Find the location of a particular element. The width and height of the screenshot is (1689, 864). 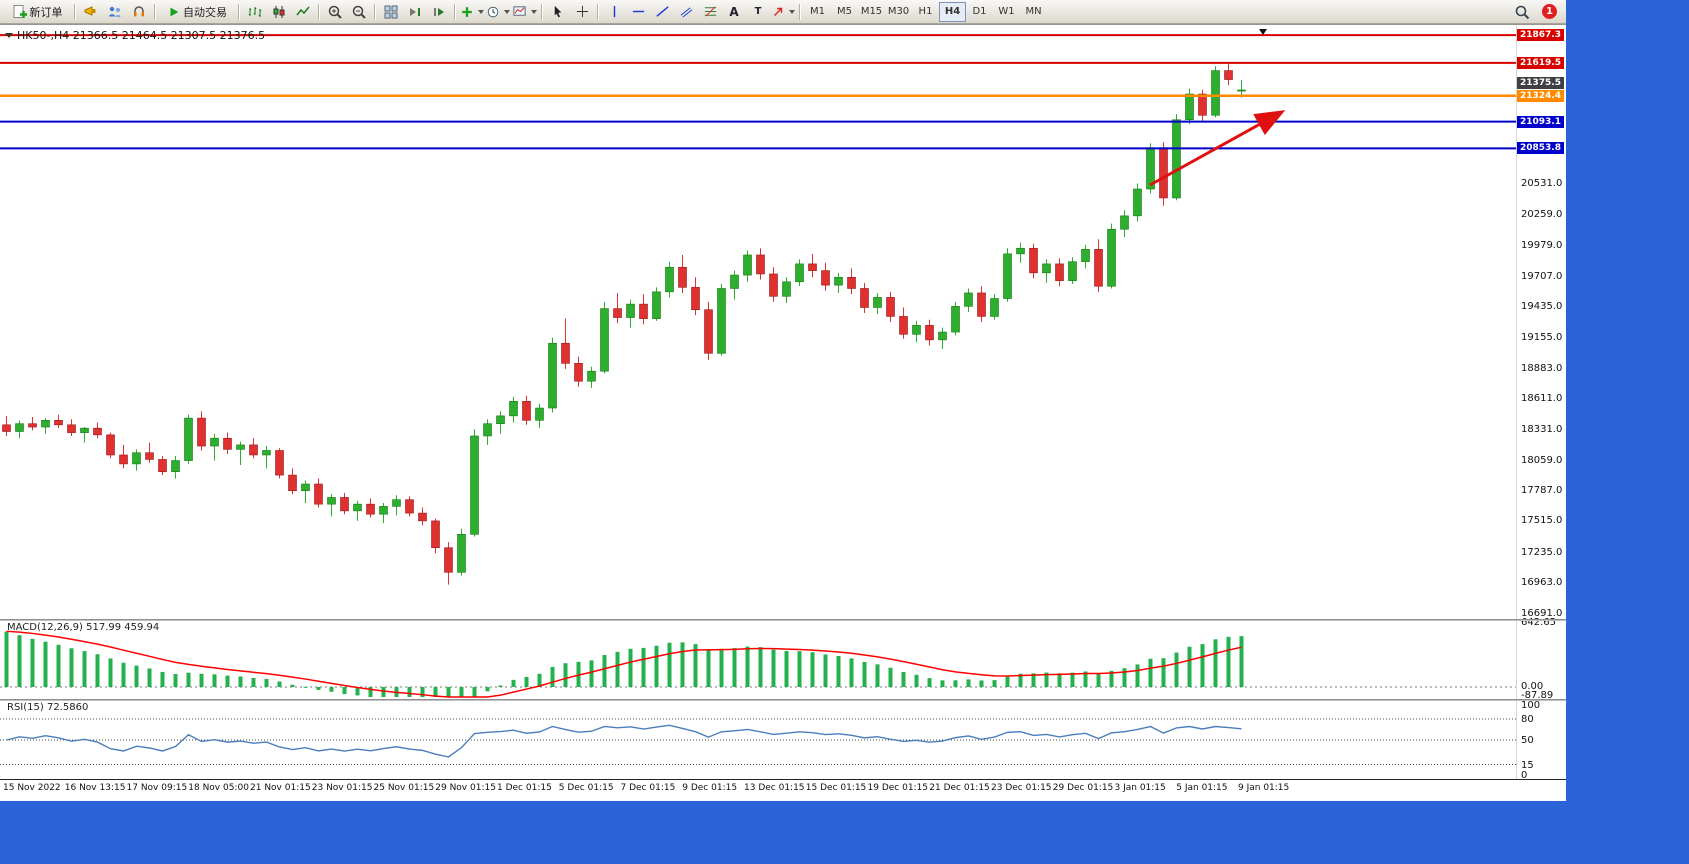

tf-m5-button: M5 is located at coordinates (844, 11).